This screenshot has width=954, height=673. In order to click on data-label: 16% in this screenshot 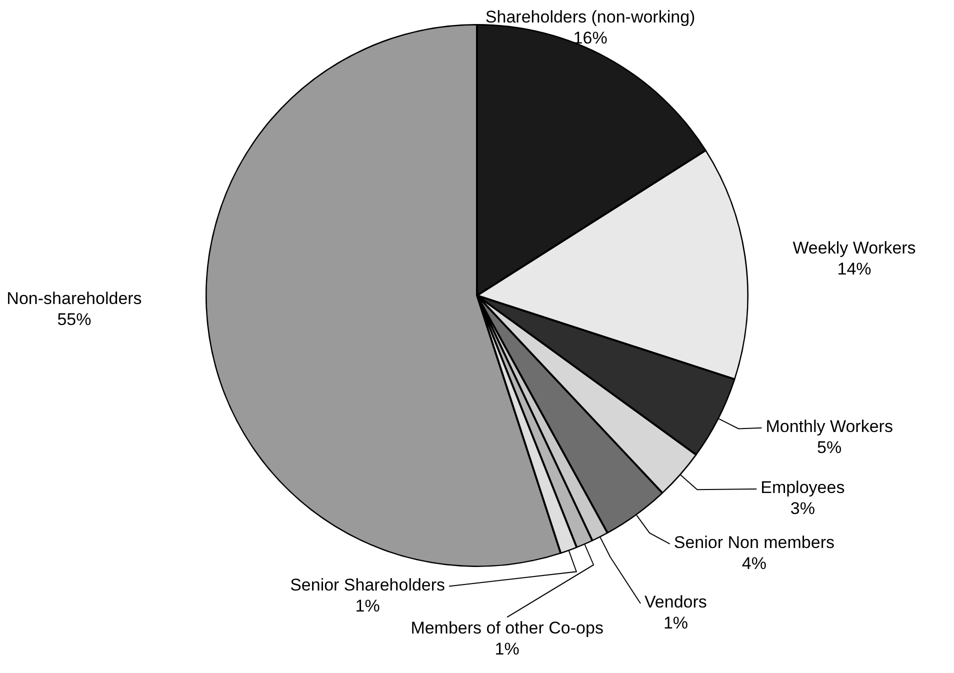, I will do `click(590, 38)`.